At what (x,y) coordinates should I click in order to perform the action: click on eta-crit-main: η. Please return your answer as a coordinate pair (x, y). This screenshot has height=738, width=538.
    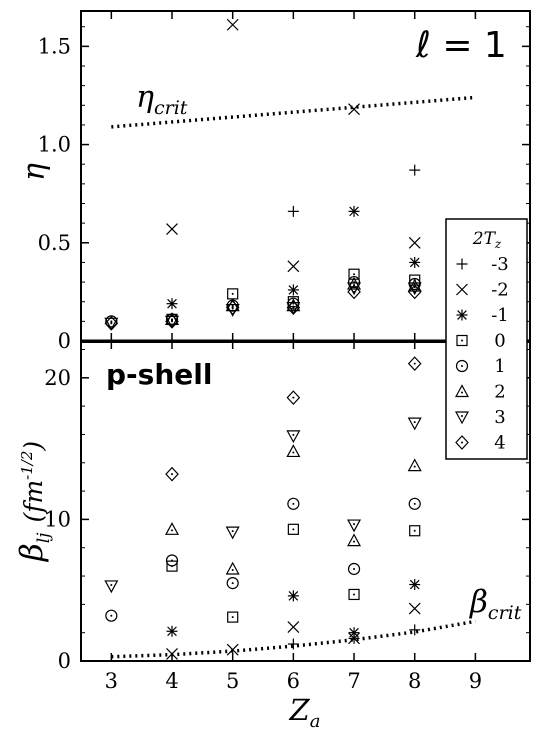
    Looking at the image, I should click on (145, 97).